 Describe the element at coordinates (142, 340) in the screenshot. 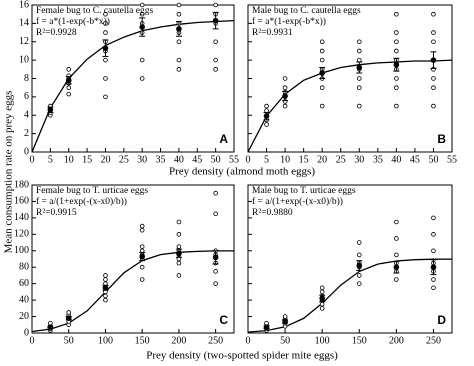

I see `x-tick-label: 150` at that location.